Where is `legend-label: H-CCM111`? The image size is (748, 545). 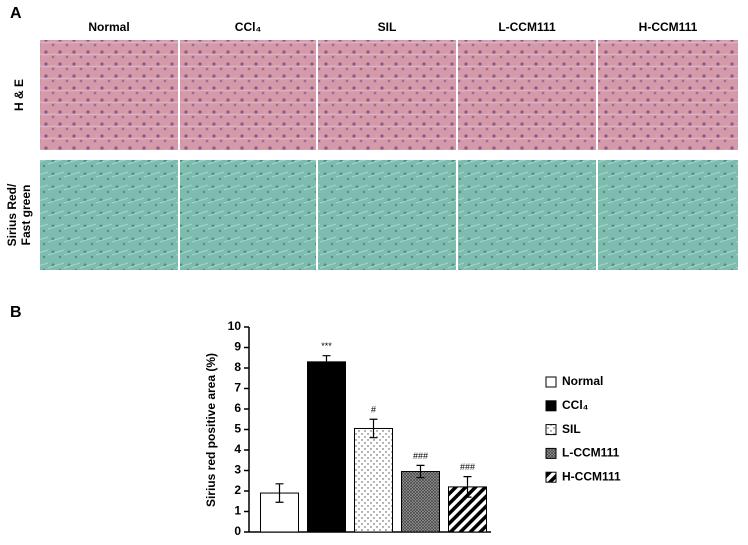 legend-label: H-CCM111 is located at coordinates (591, 476).